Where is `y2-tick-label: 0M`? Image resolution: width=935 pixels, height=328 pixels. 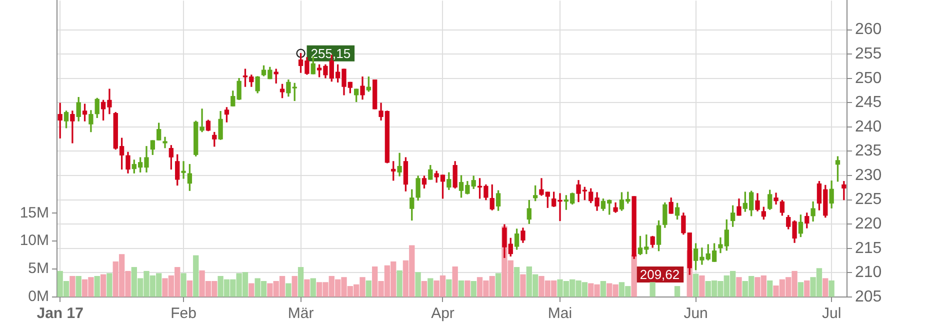
y2-tick-label: 0M is located at coordinates (38, 297).